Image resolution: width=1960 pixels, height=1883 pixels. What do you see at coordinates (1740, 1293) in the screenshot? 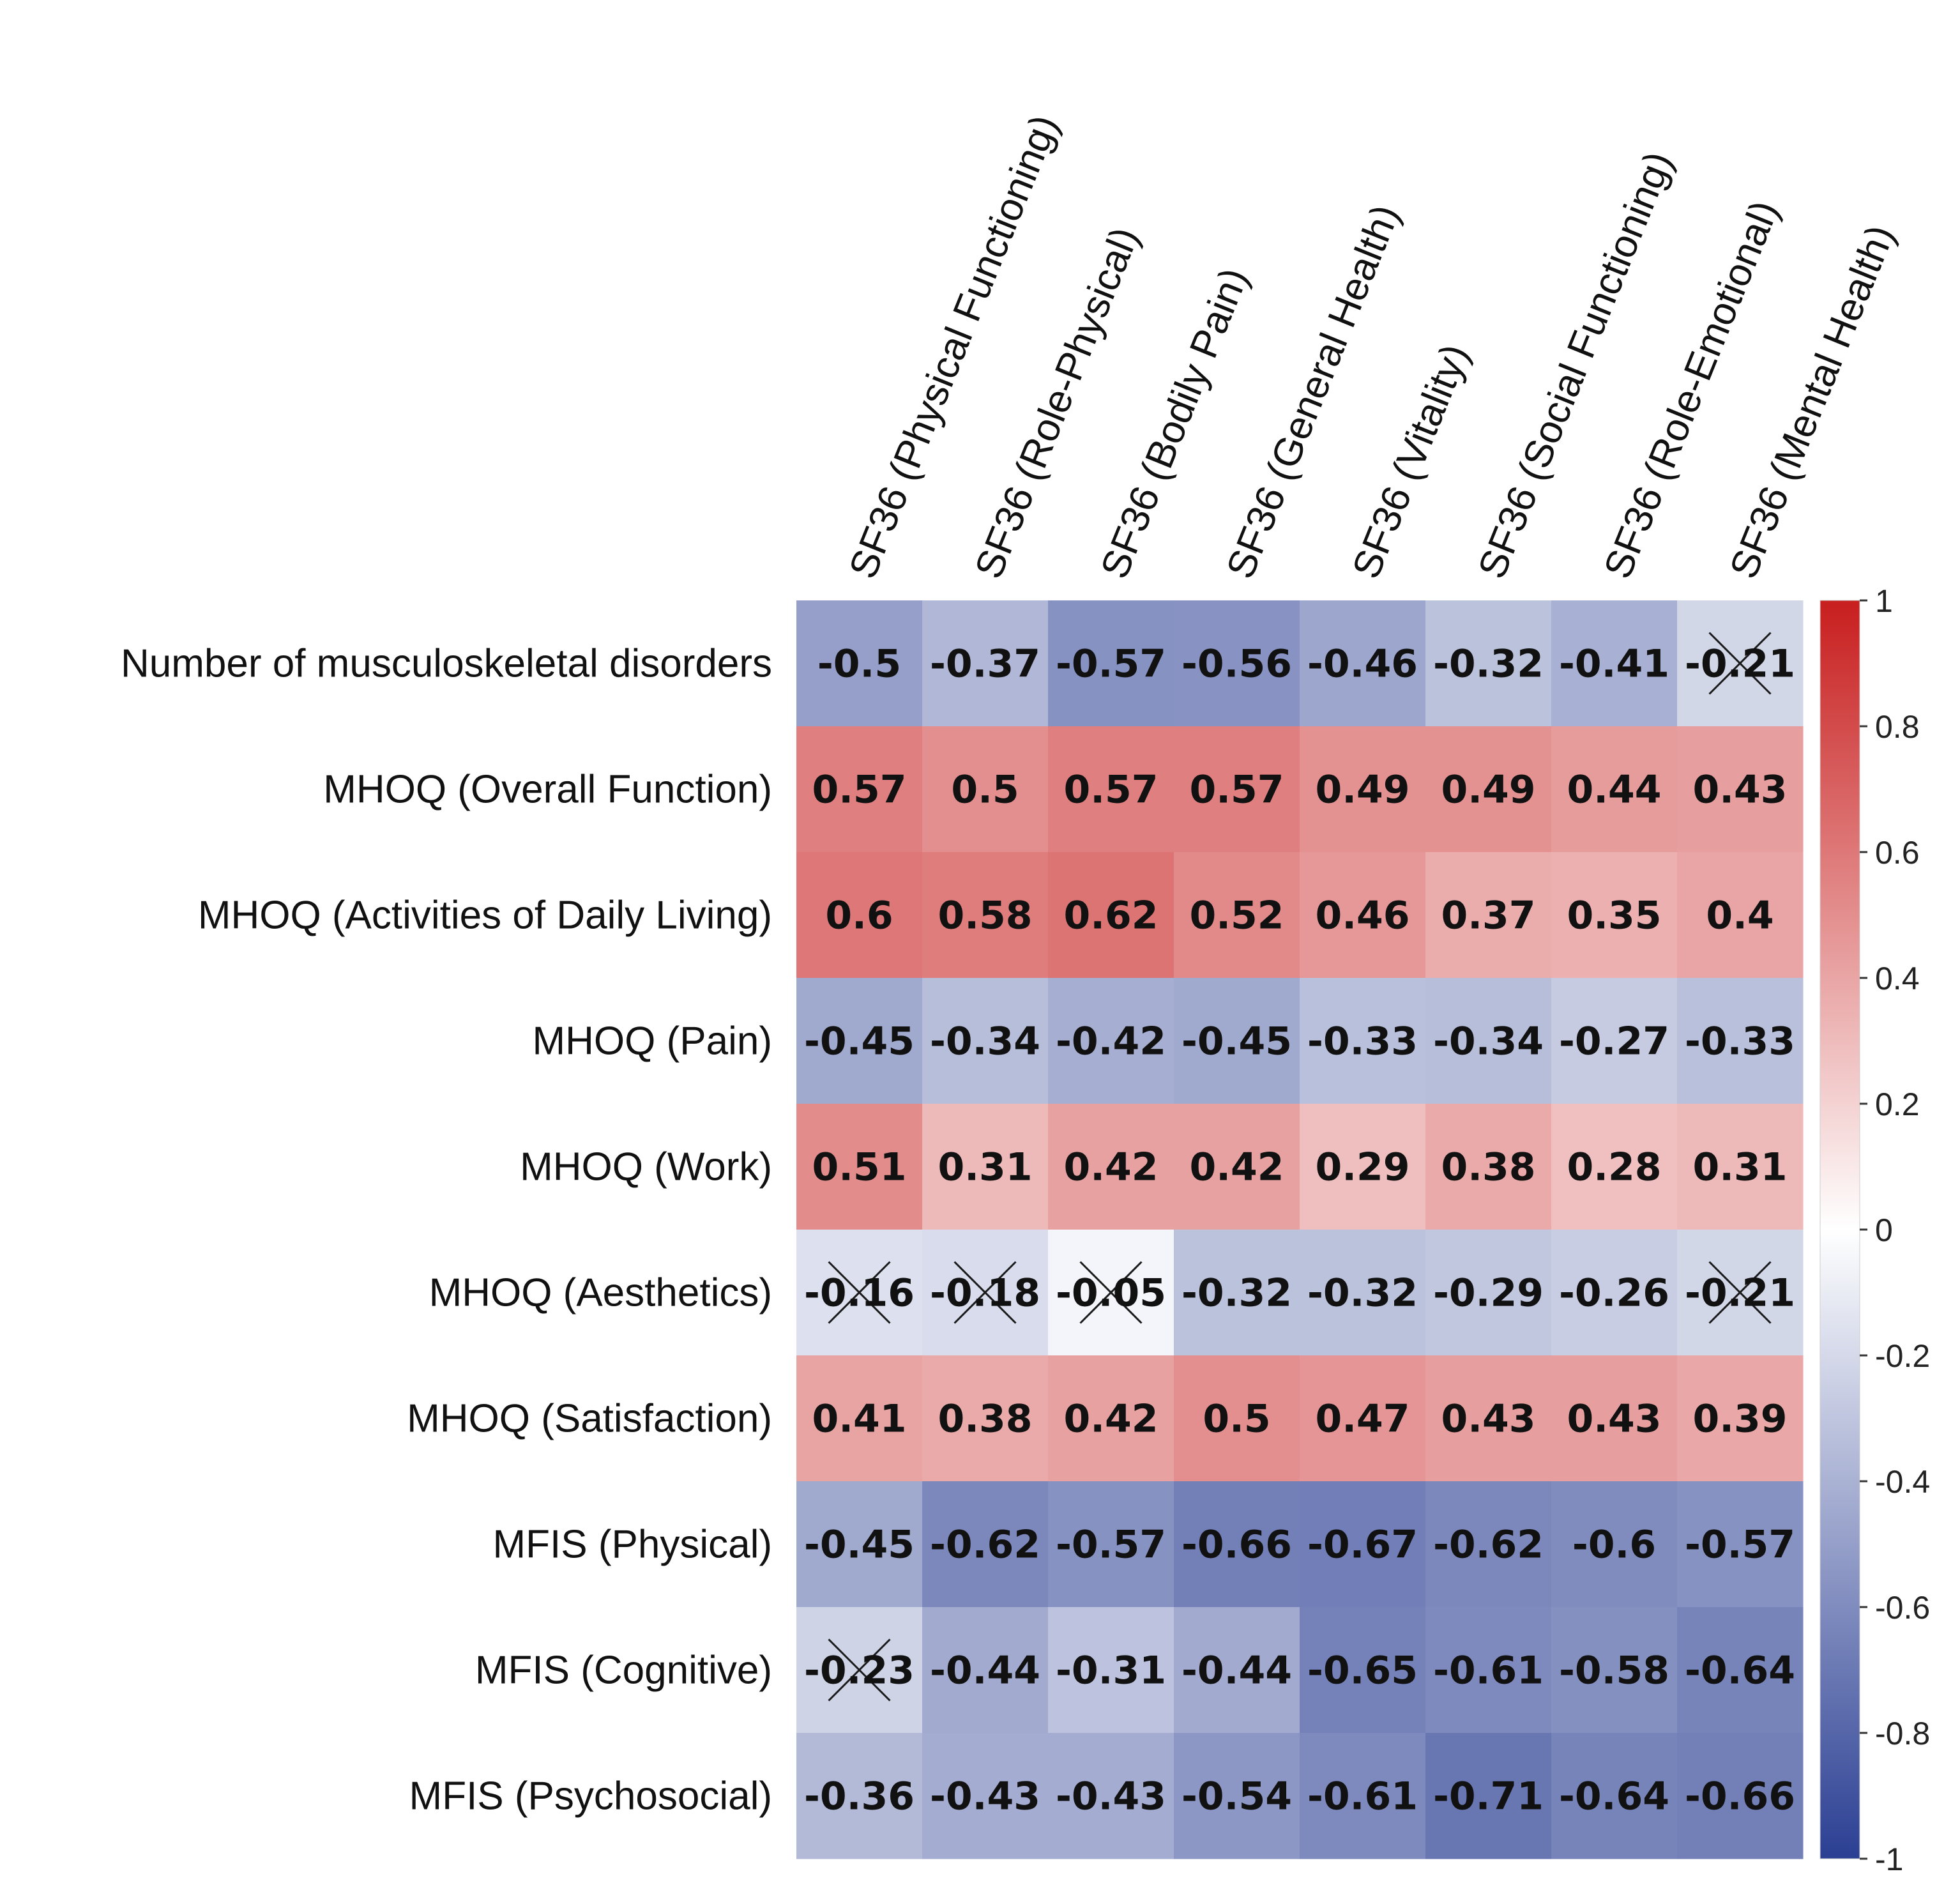
I see `cell-value: -0.21` at bounding box center [1740, 1293].